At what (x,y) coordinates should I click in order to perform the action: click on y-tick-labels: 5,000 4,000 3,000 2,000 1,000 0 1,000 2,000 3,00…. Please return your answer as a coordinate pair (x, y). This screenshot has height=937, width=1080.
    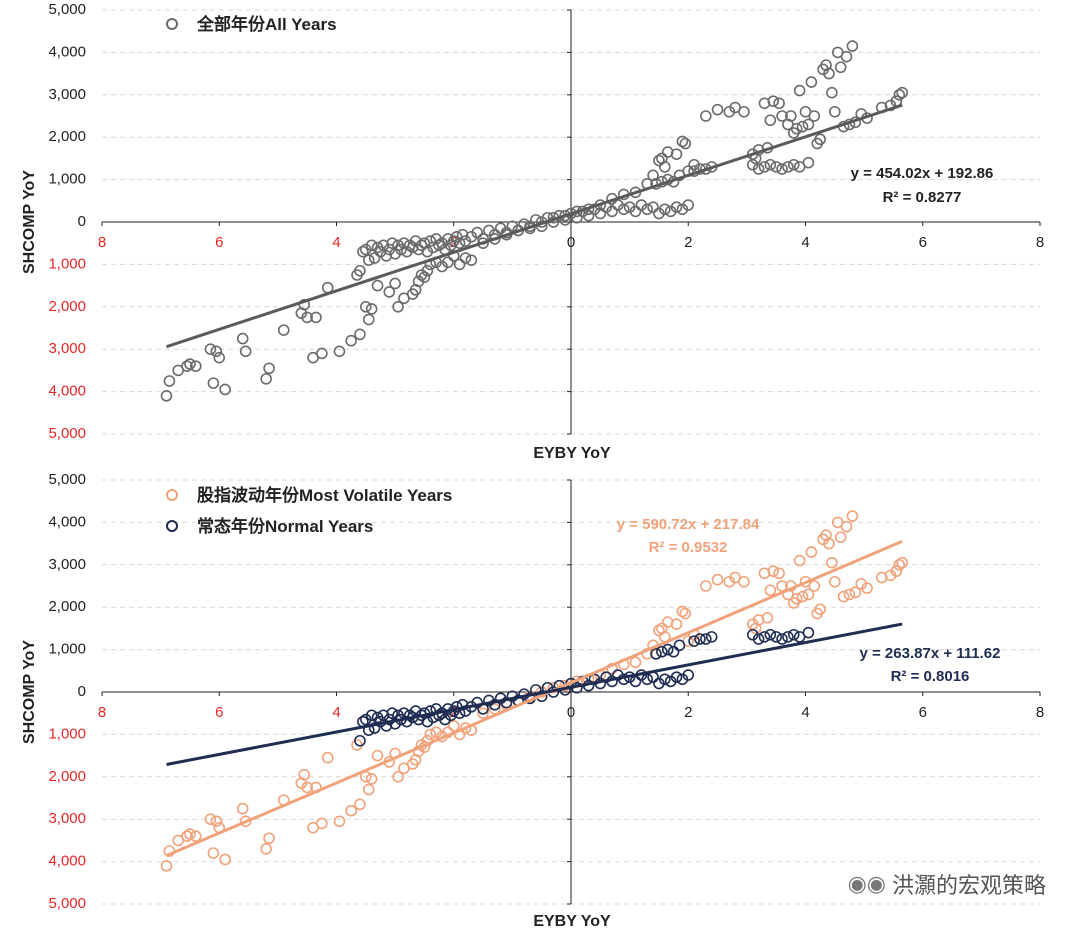
    Looking at the image, I should click on (67, 691).